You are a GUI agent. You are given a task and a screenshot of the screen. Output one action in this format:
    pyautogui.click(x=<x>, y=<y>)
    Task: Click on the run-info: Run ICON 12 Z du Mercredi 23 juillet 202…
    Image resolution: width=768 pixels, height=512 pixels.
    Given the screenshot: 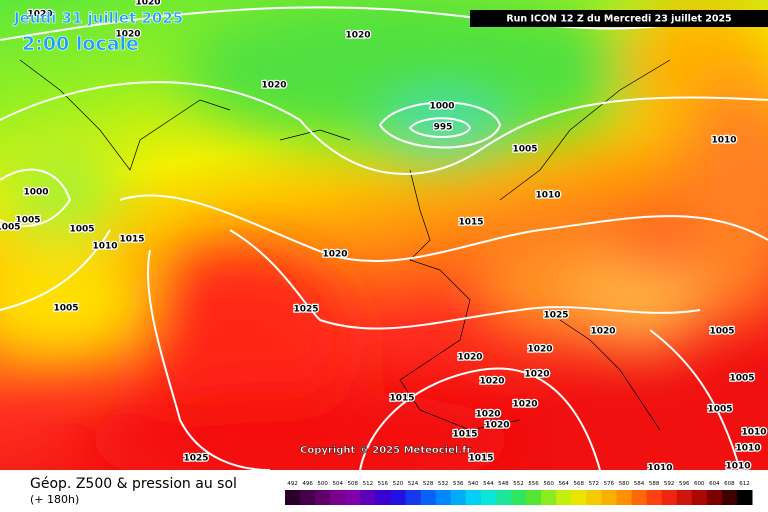 What is the action you would take?
    pyautogui.click(x=618, y=19)
    